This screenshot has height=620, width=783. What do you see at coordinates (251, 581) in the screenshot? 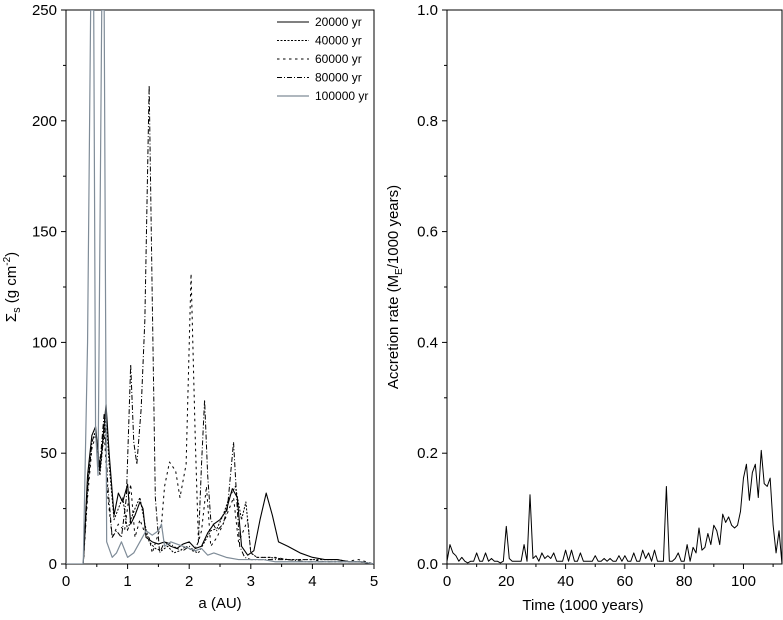
I see `left-x-tick-label: 3` at bounding box center [251, 581].